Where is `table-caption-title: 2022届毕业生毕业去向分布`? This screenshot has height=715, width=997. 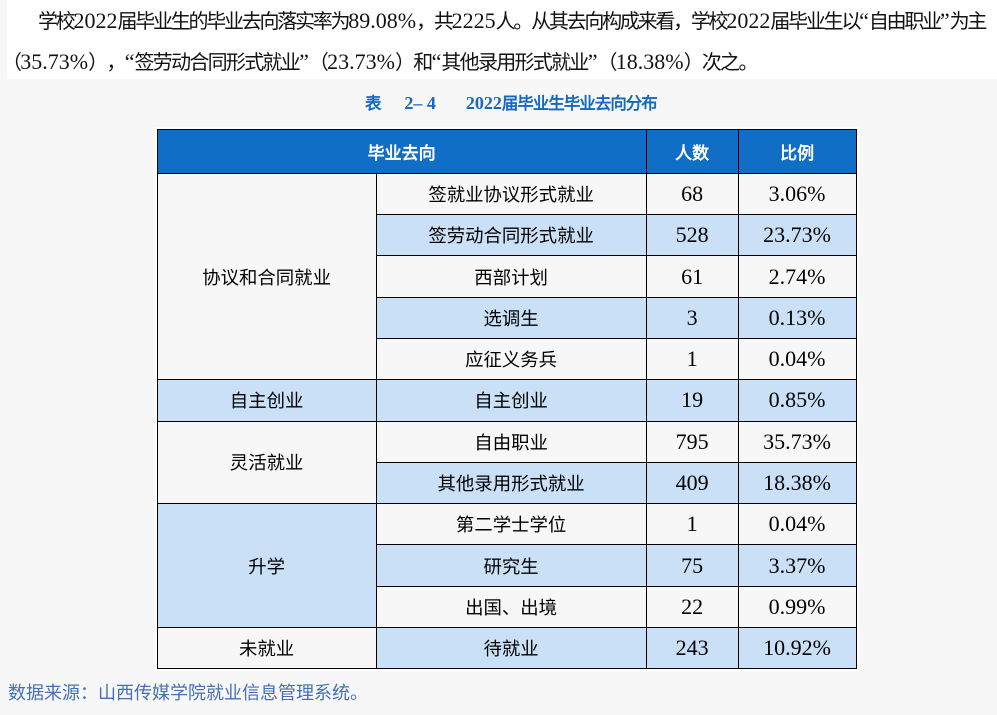 table-caption-title: 2022届毕业生毕业去向分布 is located at coordinates (561, 103).